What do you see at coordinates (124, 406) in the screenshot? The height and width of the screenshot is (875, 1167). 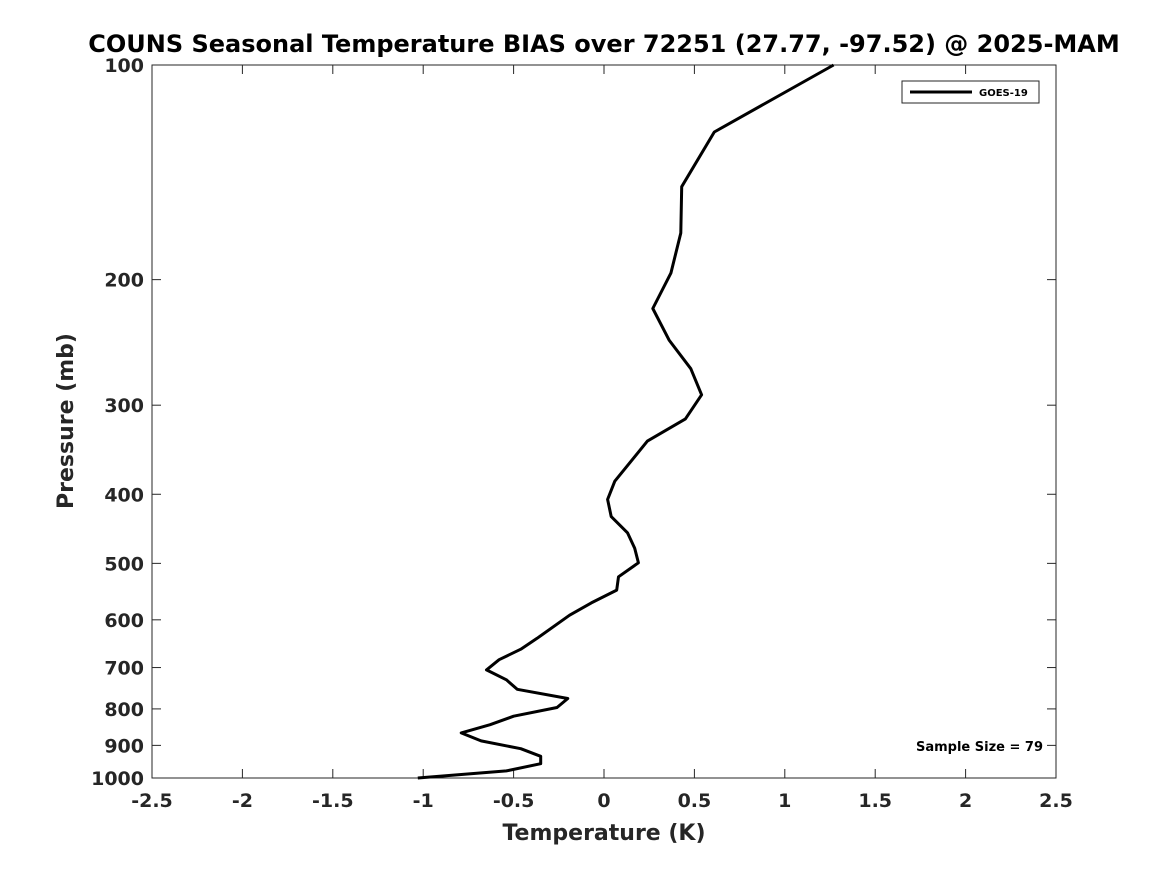 I see `y-tick-label: 300` at bounding box center [124, 406].